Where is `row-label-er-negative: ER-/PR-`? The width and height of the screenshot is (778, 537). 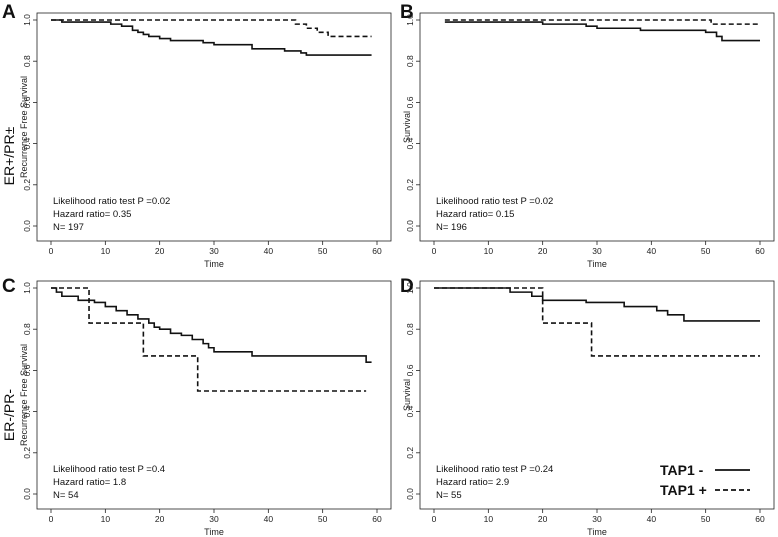
row-label-er-negative: ER-/PR- is located at coordinates (9, 415).